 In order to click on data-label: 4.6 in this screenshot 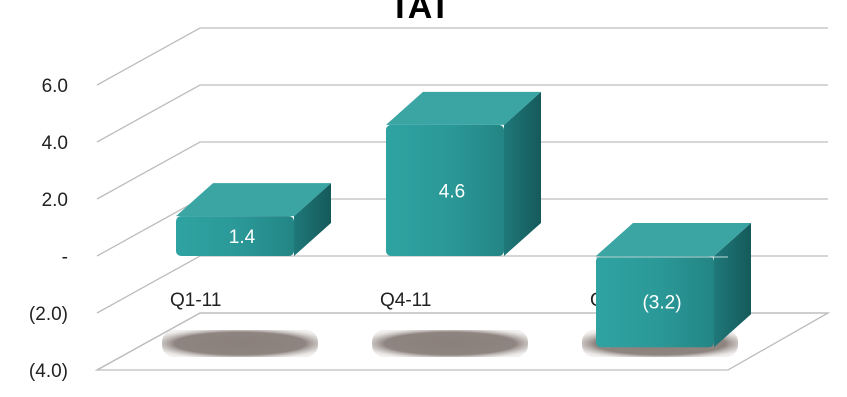, I will do `click(452, 191)`.